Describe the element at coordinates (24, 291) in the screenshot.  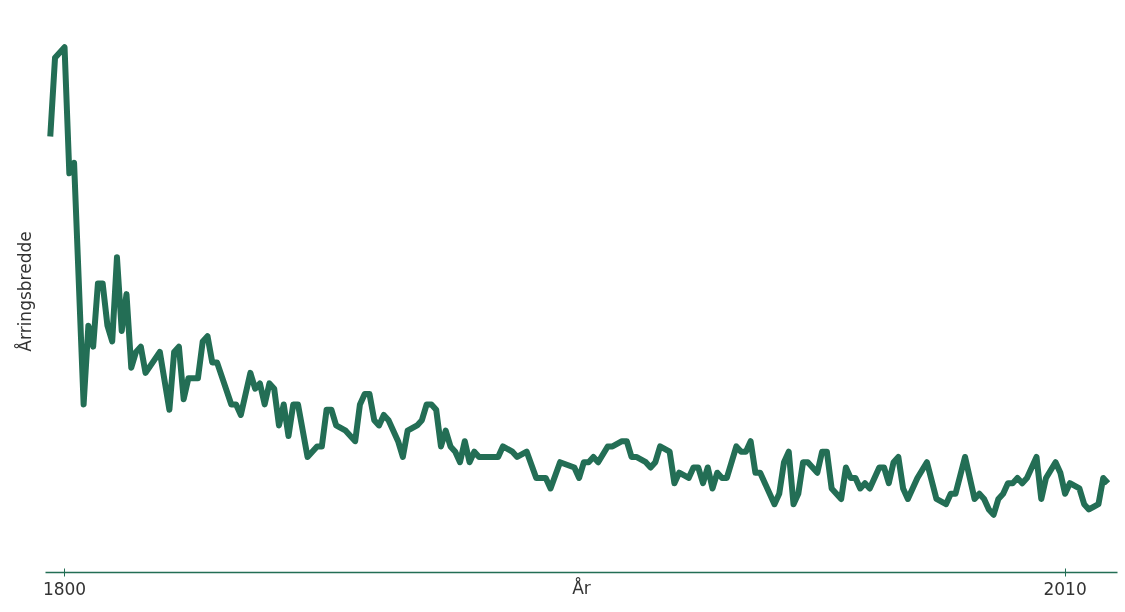
I see `y-axis-title: Årringsbredde` at that location.